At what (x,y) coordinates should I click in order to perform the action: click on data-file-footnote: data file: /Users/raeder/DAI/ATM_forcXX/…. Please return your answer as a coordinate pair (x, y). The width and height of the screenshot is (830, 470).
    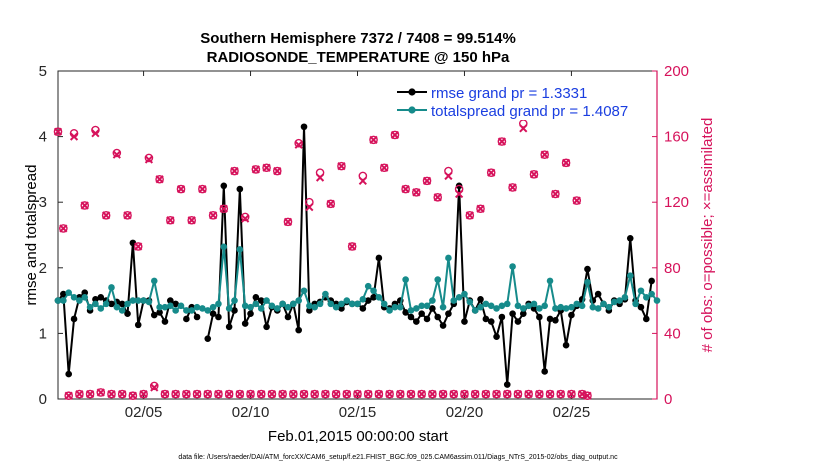
    Looking at the image, I should click on (398, 457).